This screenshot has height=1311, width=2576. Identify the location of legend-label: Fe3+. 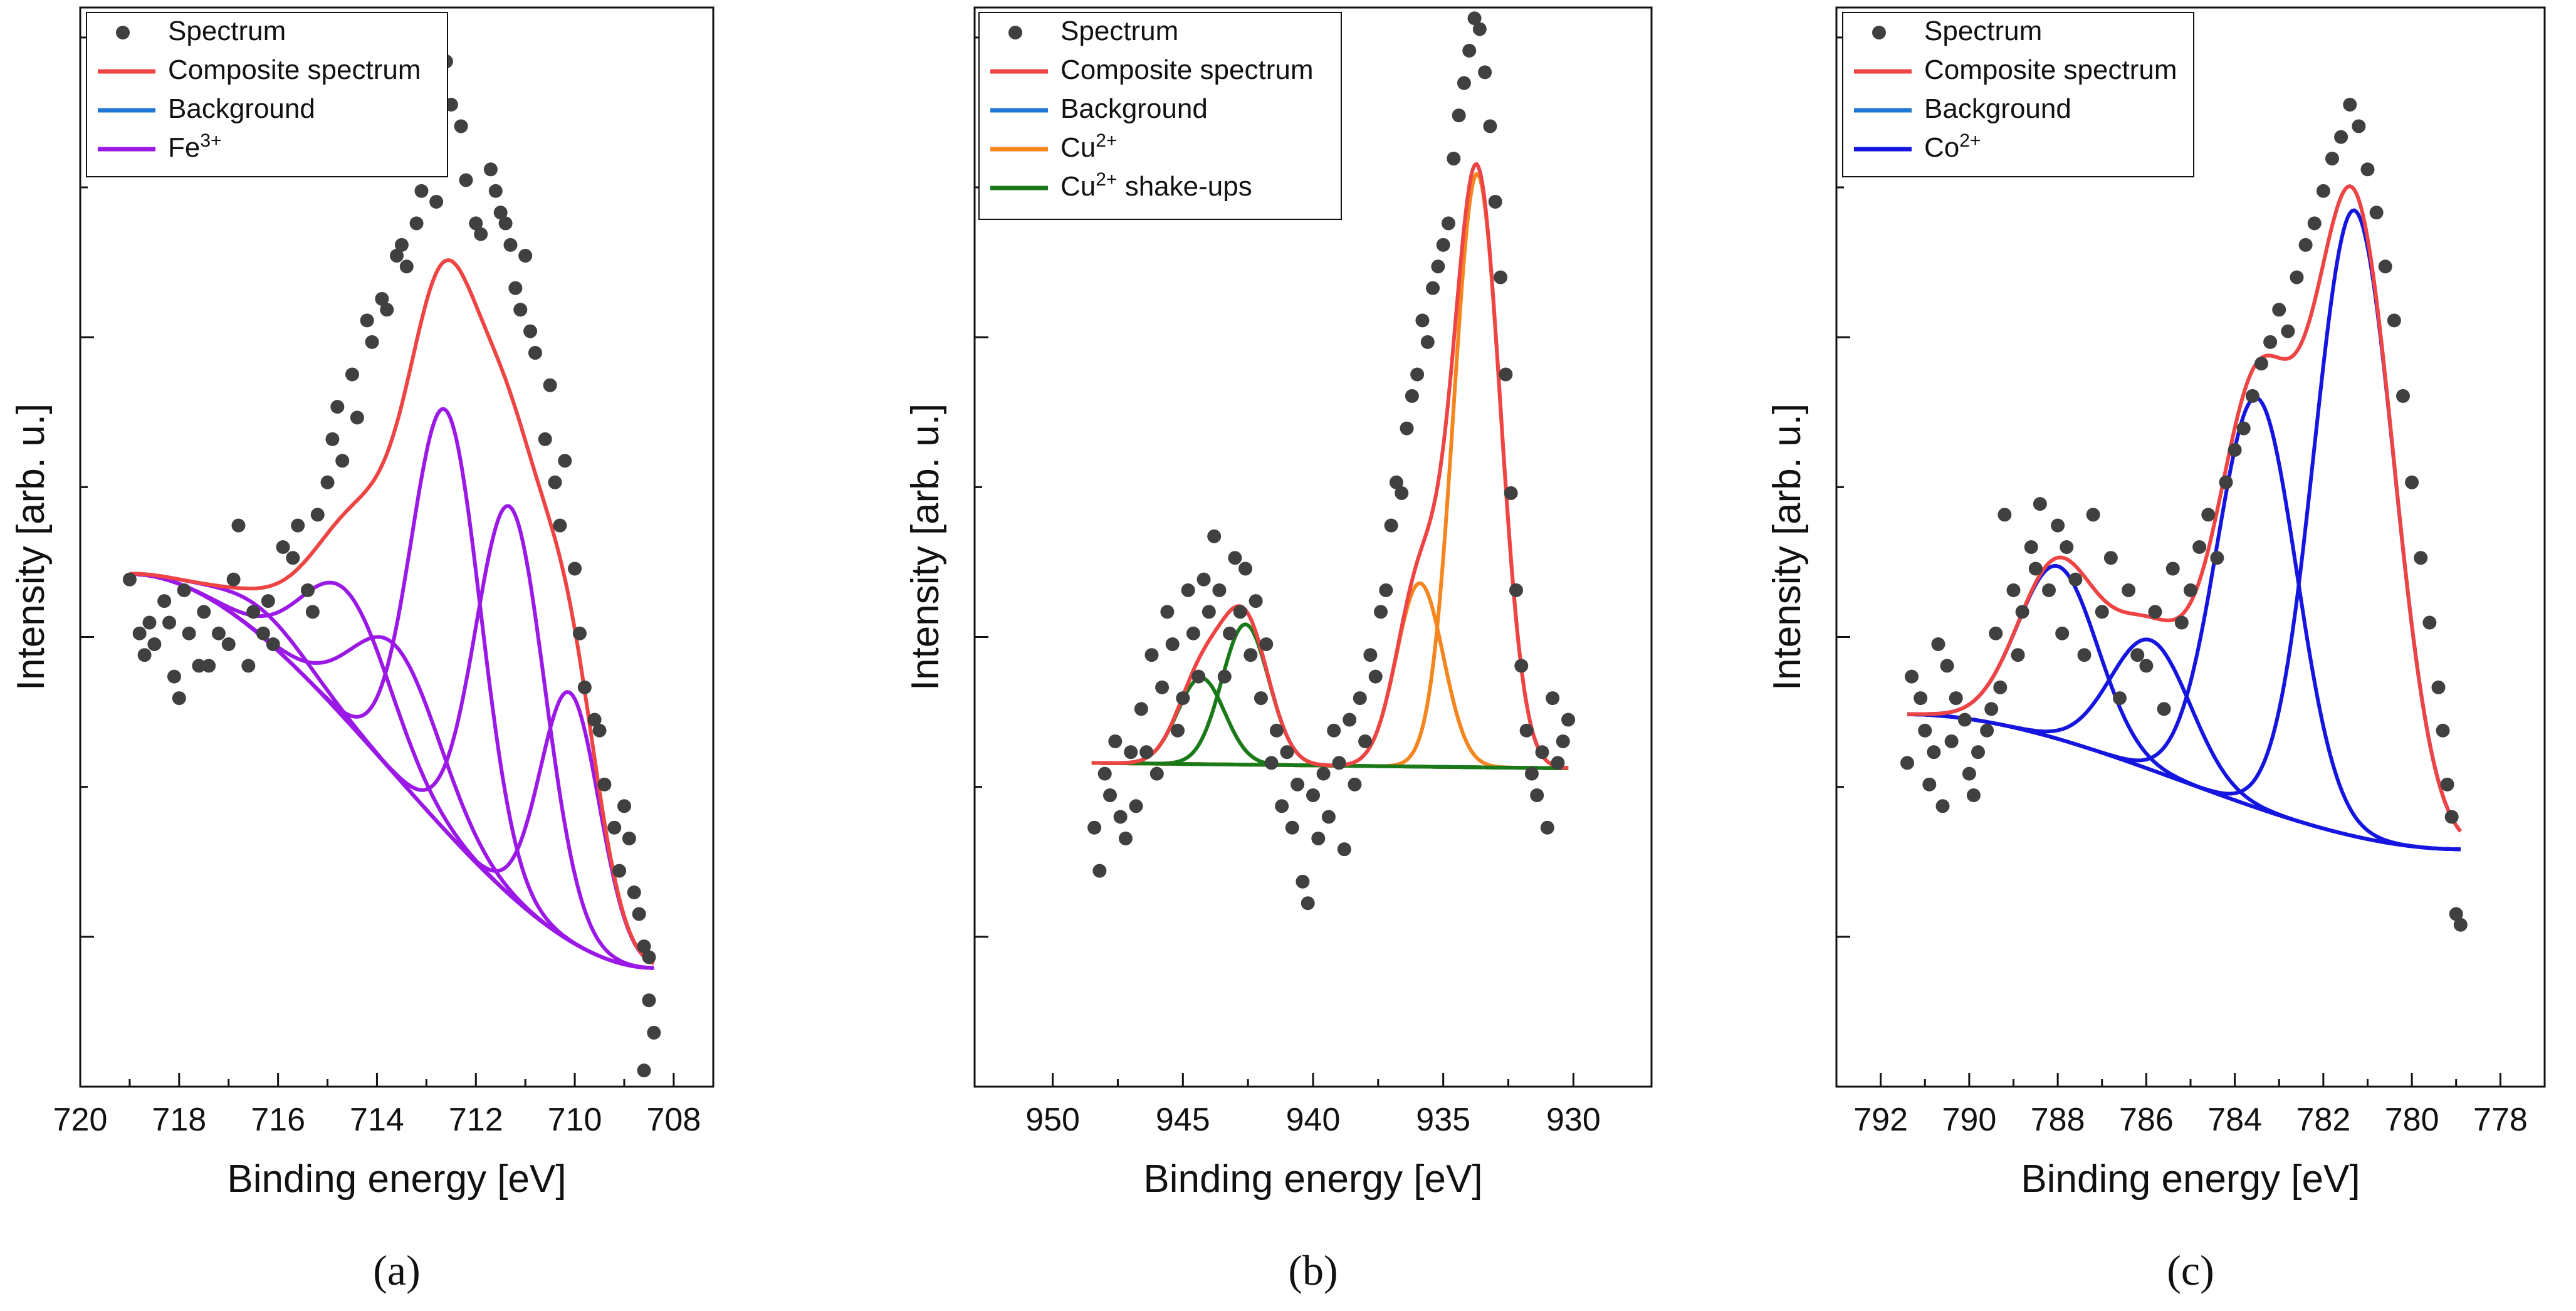
(195, 146).